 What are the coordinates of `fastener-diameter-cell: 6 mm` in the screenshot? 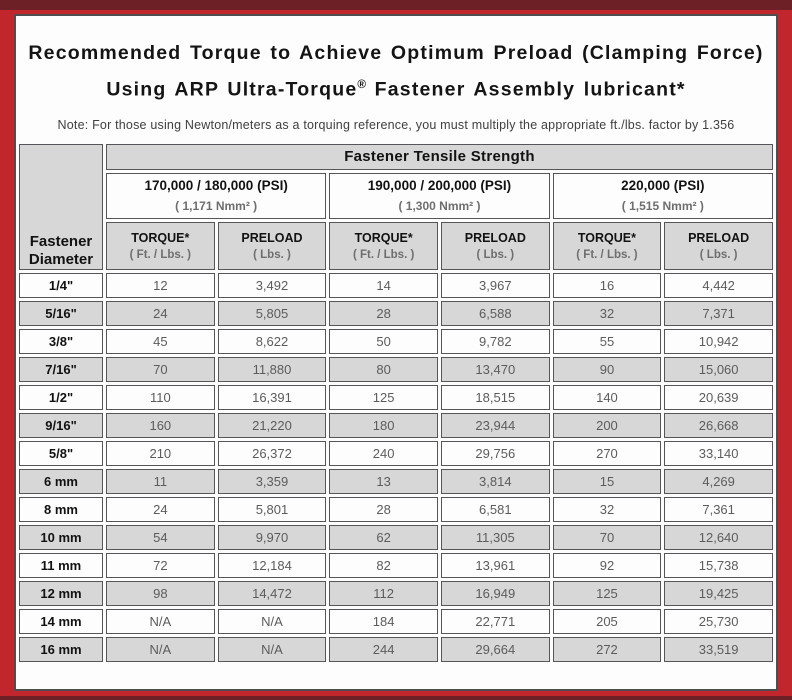 It's located at (61, 481).